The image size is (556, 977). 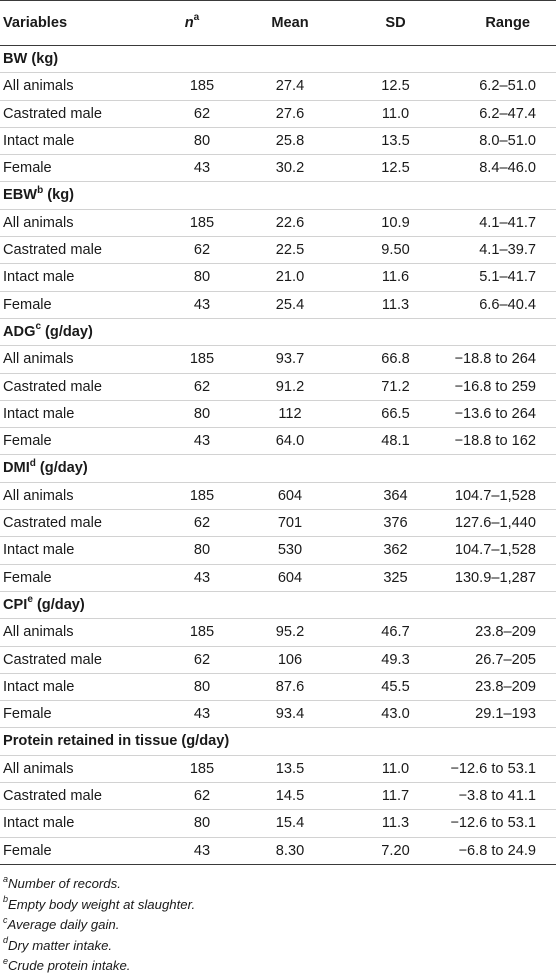 What do you see at coordinates (278, 632) in the screenshot?
I see `table-row: All animals 185 95.2 46.7 23.8–209` at bounding box center [278, 632].